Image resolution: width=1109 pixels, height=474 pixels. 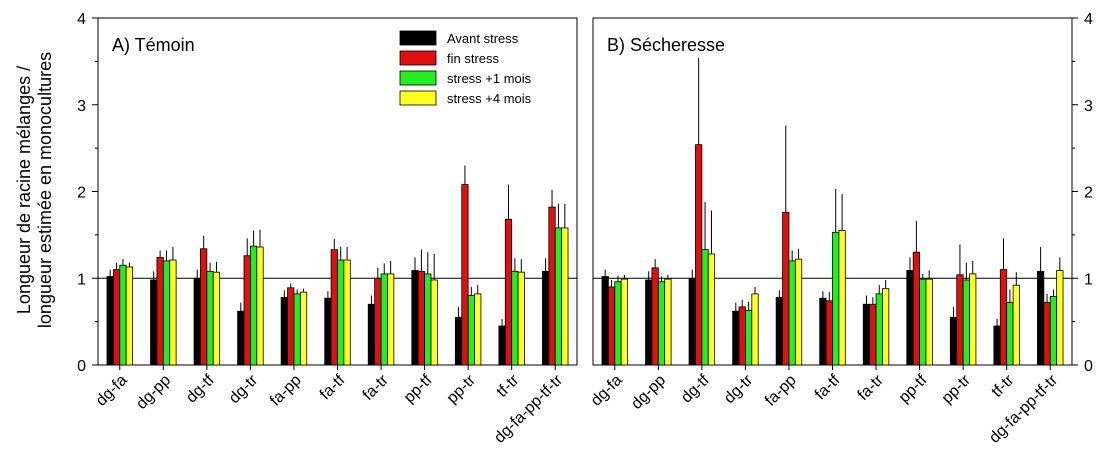 I want to click on category-label: fa-tf, so click(x=828, y=387).